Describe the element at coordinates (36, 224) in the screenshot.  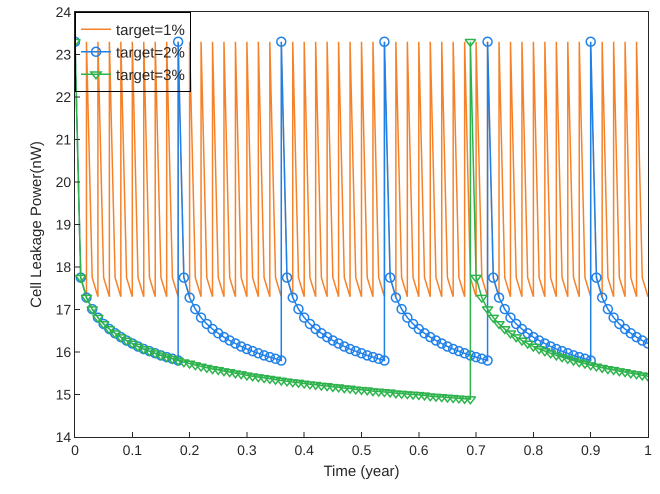
I see `y-axis-title: Cell Leakage Power(nW)` at that location.